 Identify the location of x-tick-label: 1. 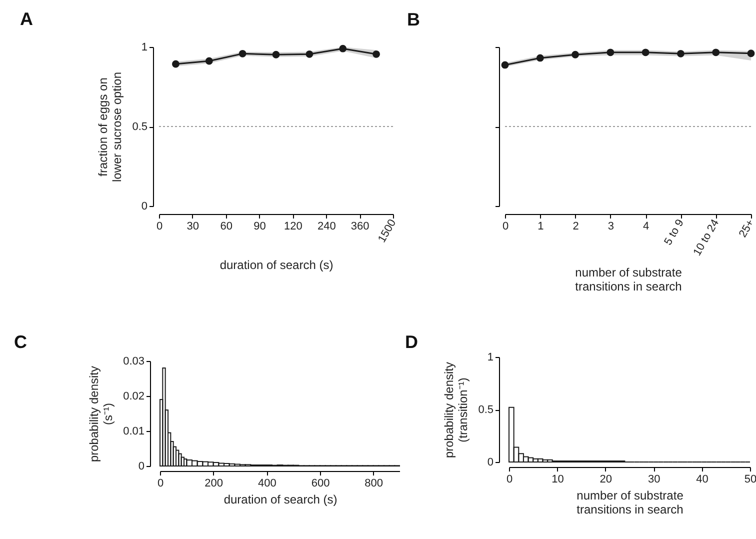
(541, 226).